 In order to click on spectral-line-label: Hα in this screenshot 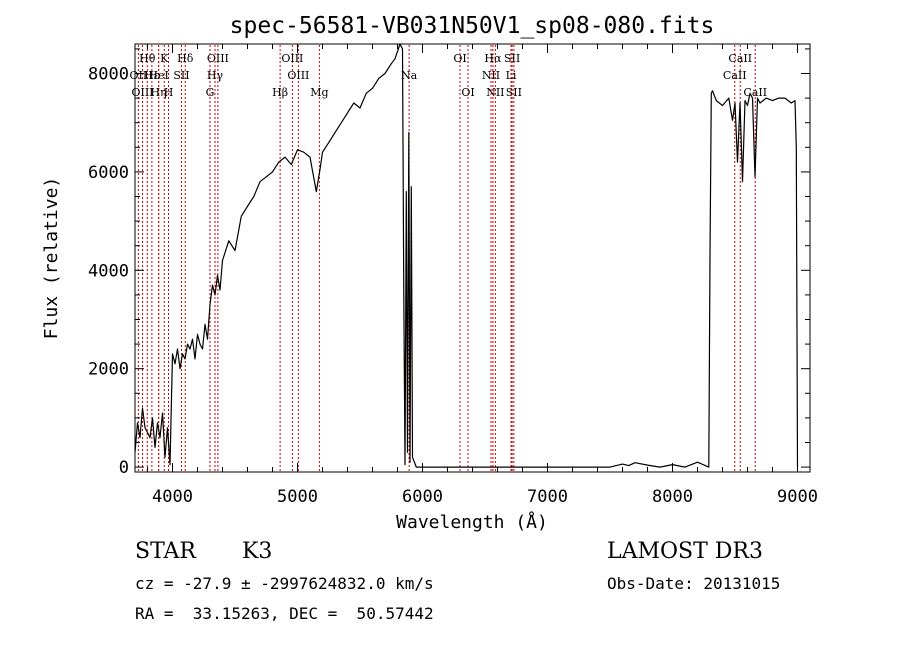, I will do `click(493, 58)`.